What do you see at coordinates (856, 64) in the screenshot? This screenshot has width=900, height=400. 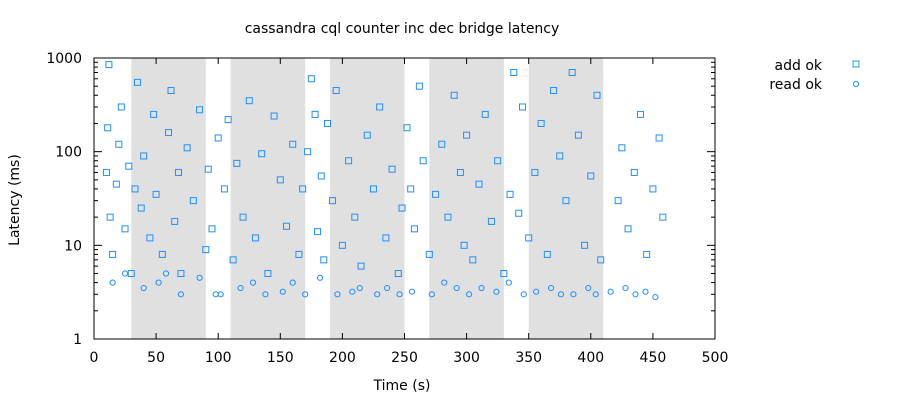 I see `legend-marker-add-ok` at bounding box center [856, 64].